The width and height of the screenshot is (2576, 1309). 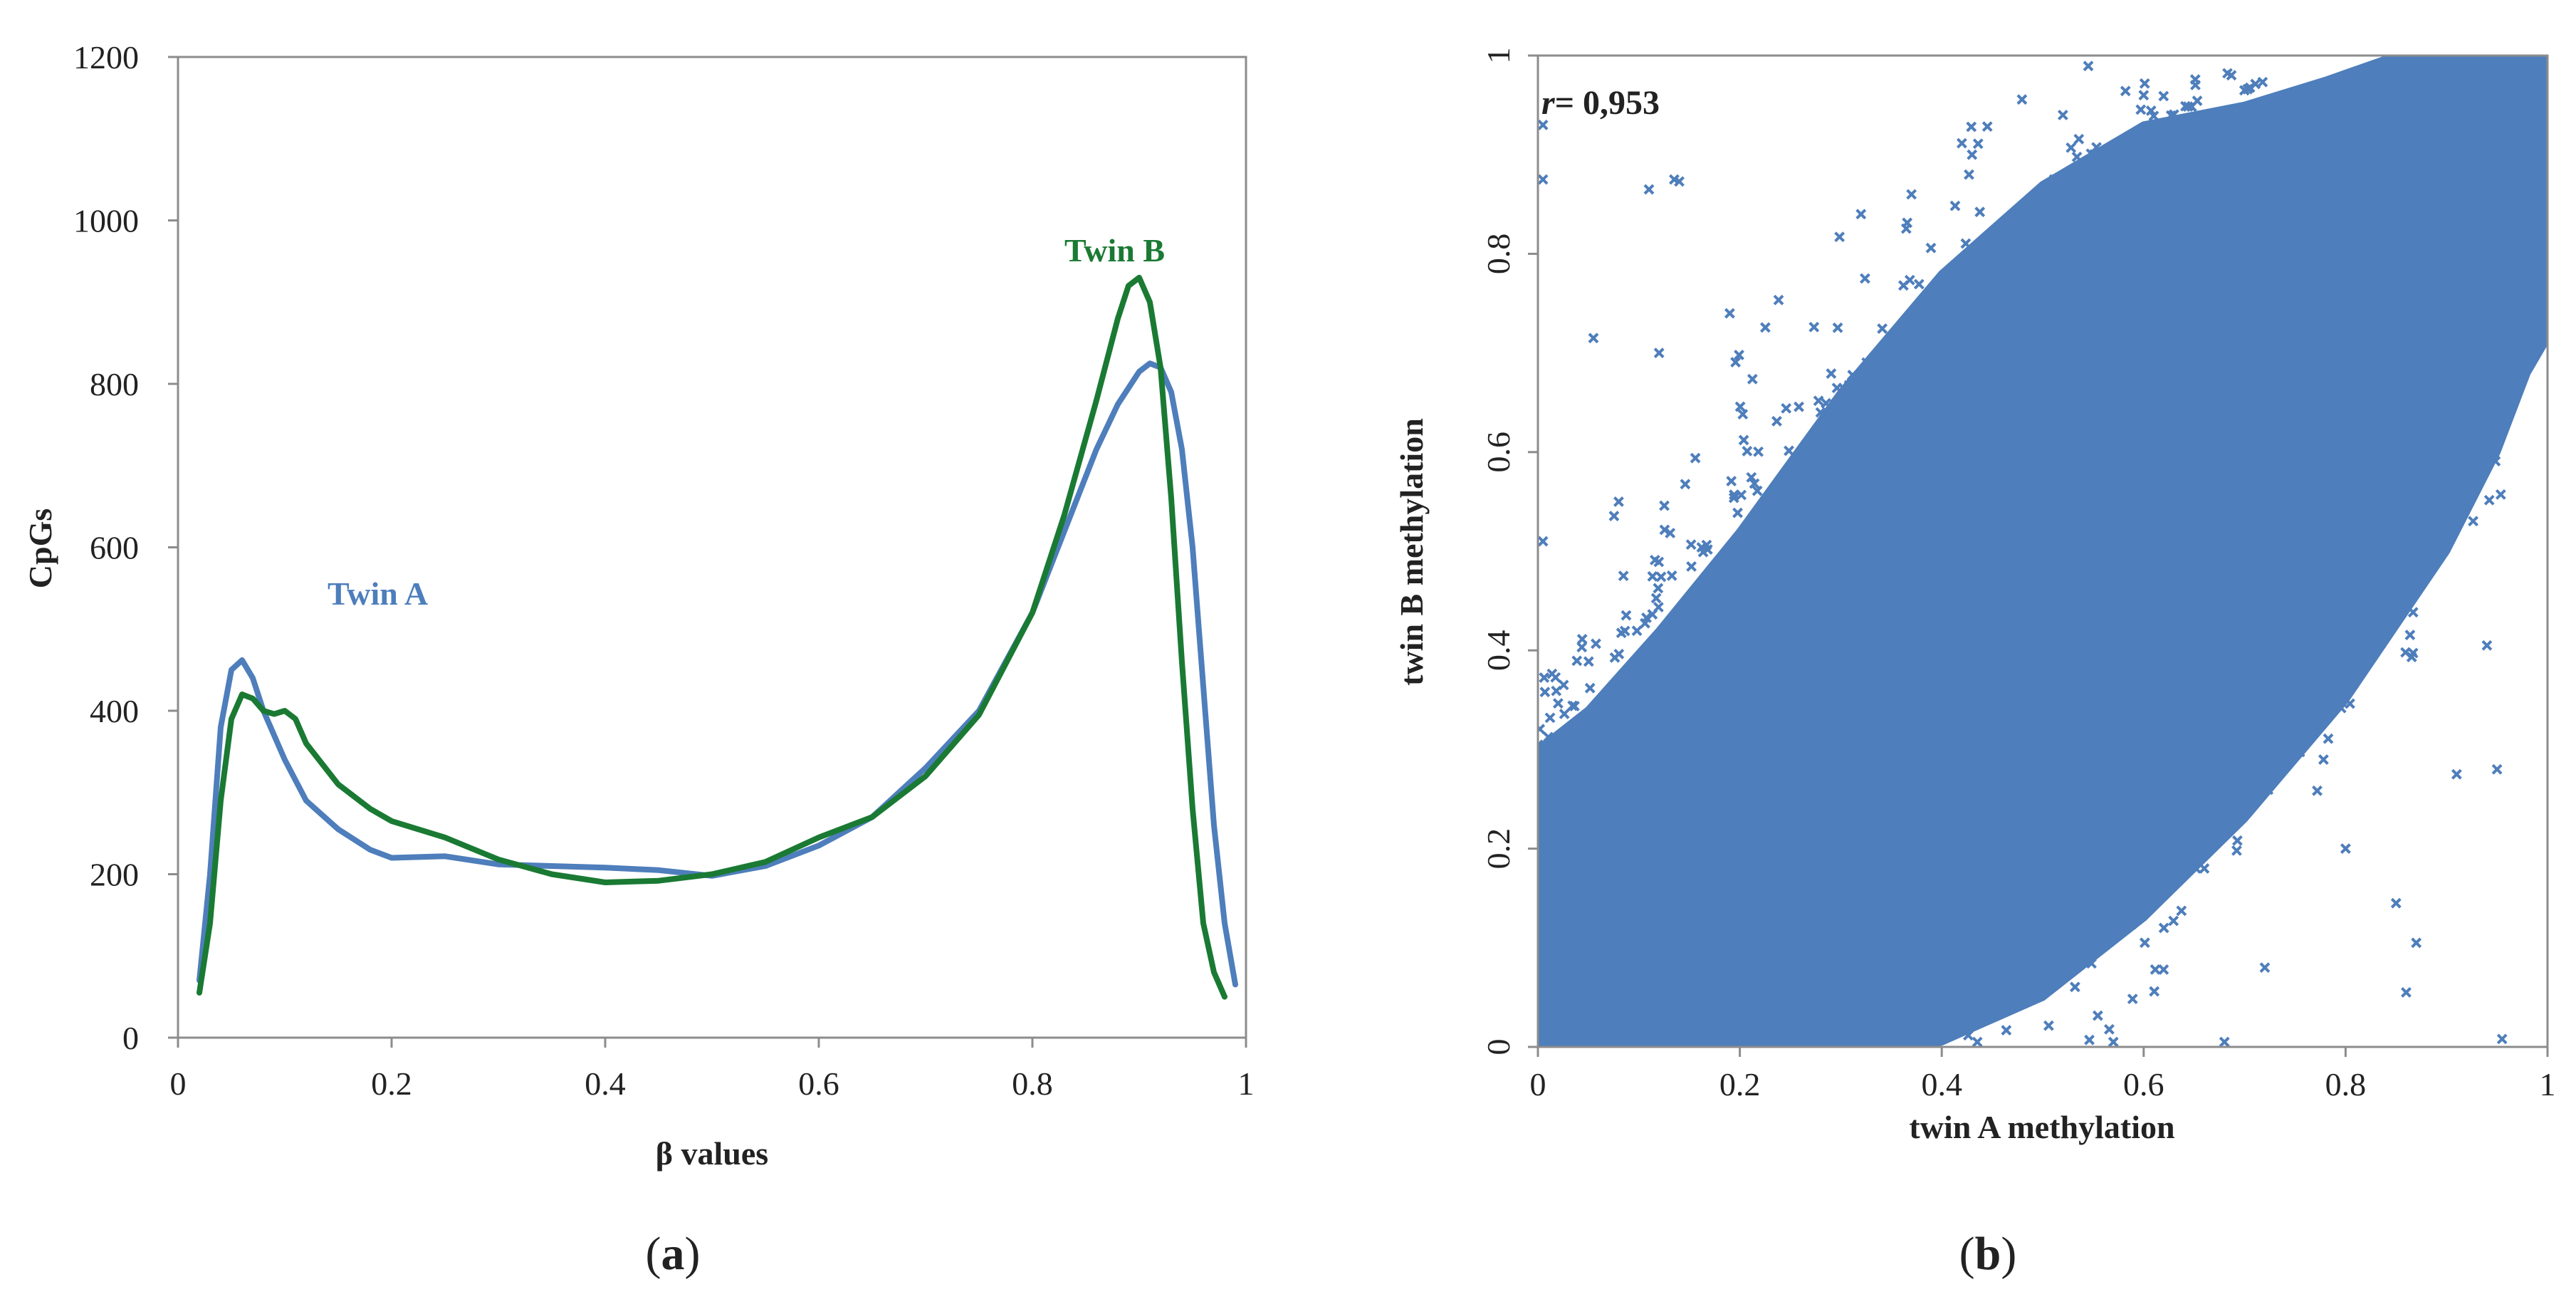 What do you see at coordinates (1600, 103) in the screenshot?
I see `correlation-annotation: r= 0,953` at bounding box center [1600, 103].